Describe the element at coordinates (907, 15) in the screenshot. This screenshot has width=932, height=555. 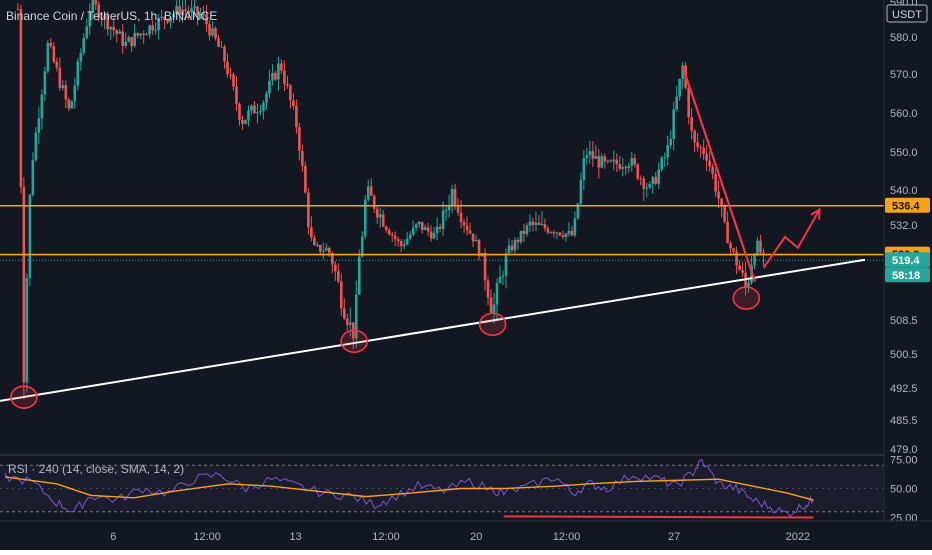
I see `currency-label: USDT` at that location.